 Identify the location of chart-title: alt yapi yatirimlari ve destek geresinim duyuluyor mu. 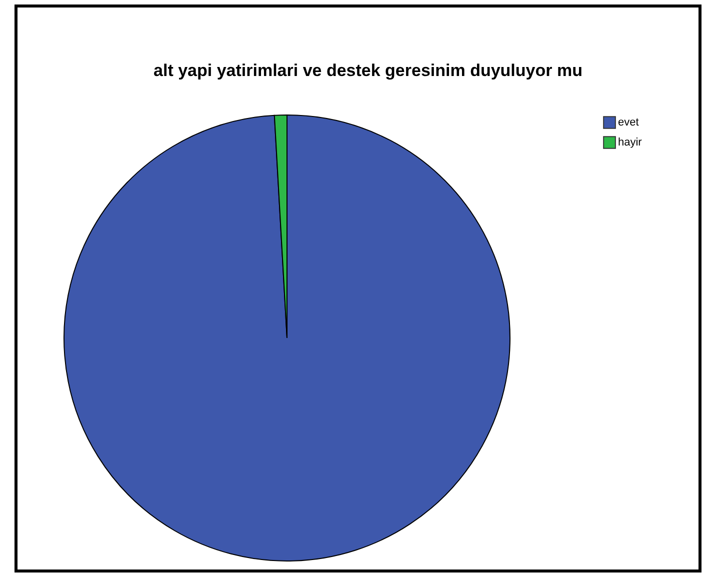
(368, 70).